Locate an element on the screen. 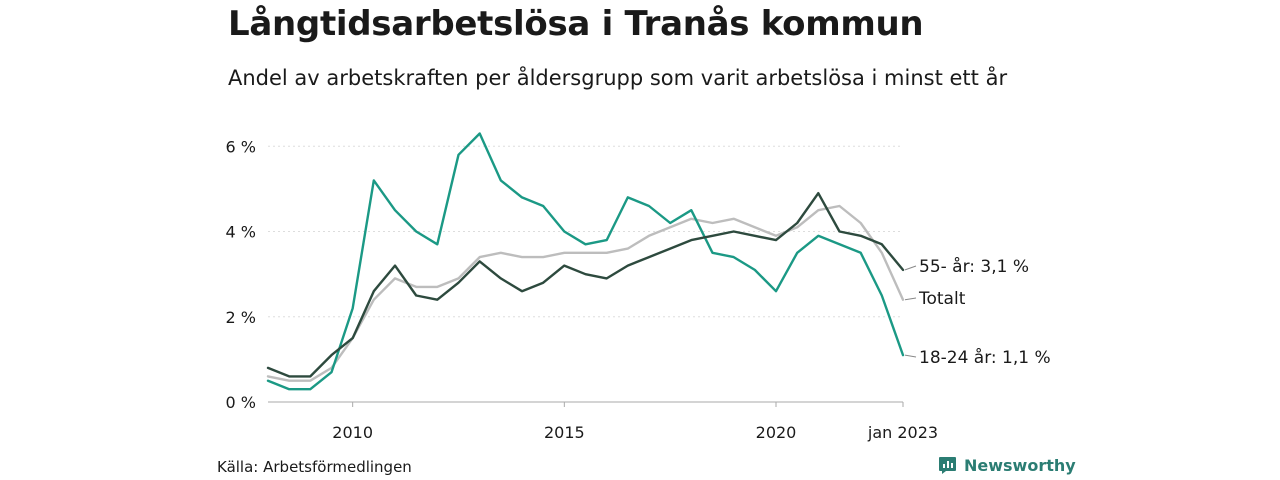  series-end-label-youth: 18-24 år: 1,1 % is located at coordinates (985, 357).